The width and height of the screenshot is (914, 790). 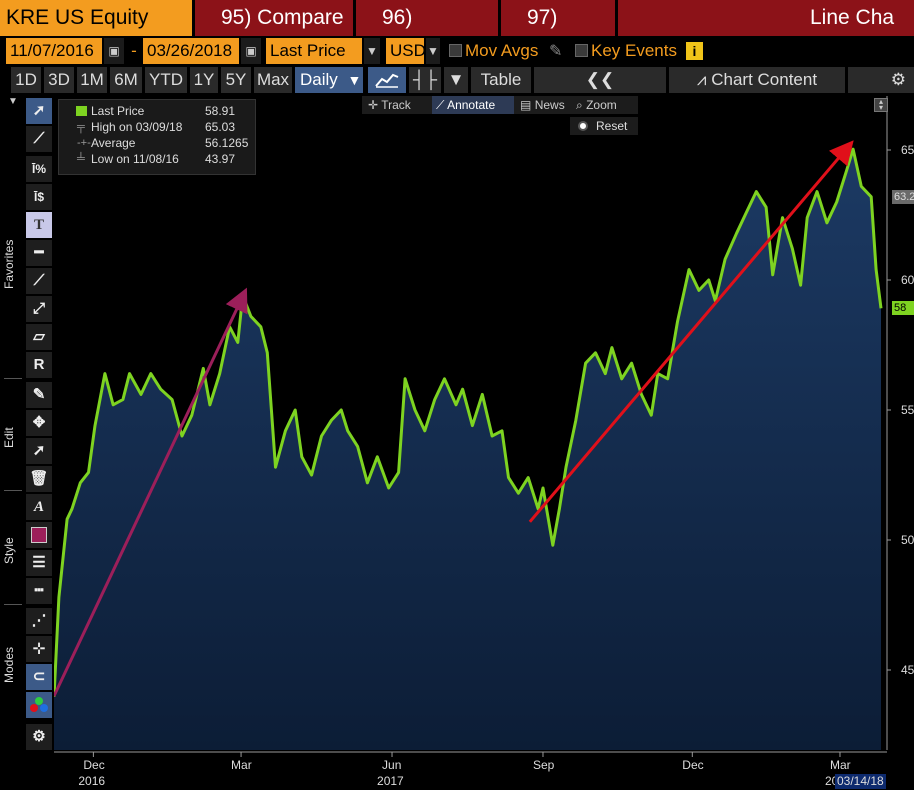 What do you see at coordinates (39, 621) in the screenshot?
I see `dotted-line-icon: ⋰` at bounding box center [39, 621].